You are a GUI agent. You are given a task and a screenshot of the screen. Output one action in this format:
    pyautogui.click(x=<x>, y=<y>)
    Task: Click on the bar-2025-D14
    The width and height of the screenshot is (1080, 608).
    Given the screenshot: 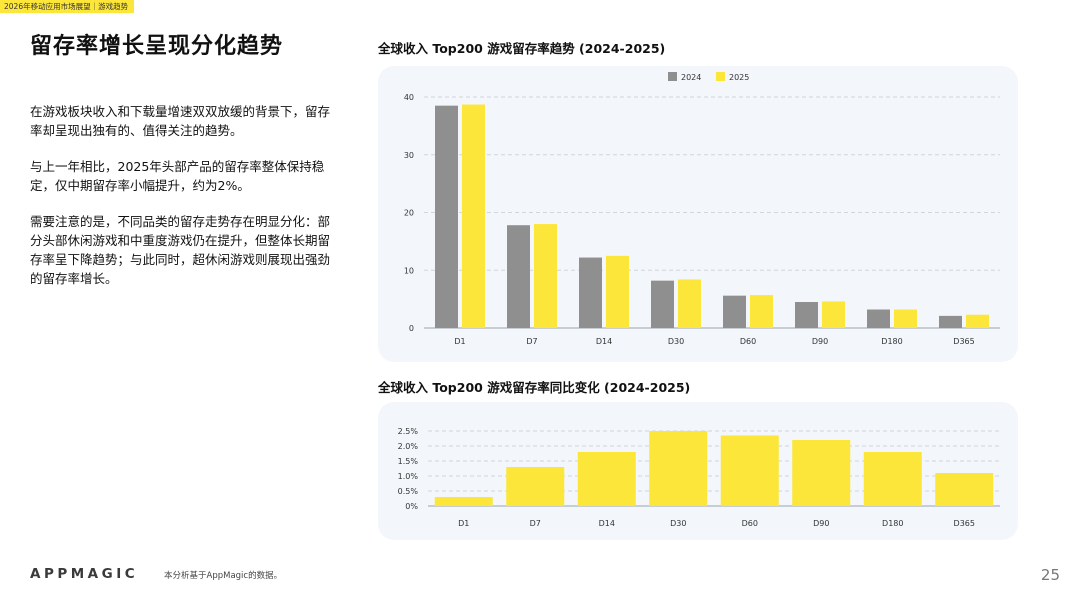 What is the action you would take?
    pyautogui.click(x=617, y=291)
    